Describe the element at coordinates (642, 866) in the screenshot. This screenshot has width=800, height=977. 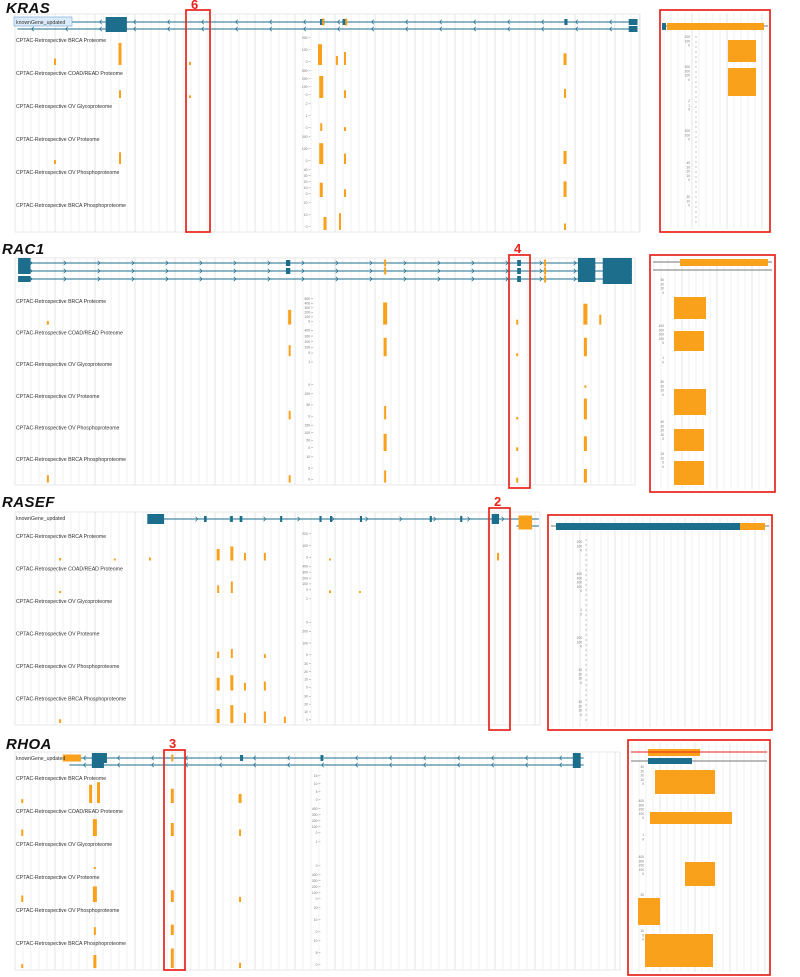
I see `inset-scale-label: 200` at that location.